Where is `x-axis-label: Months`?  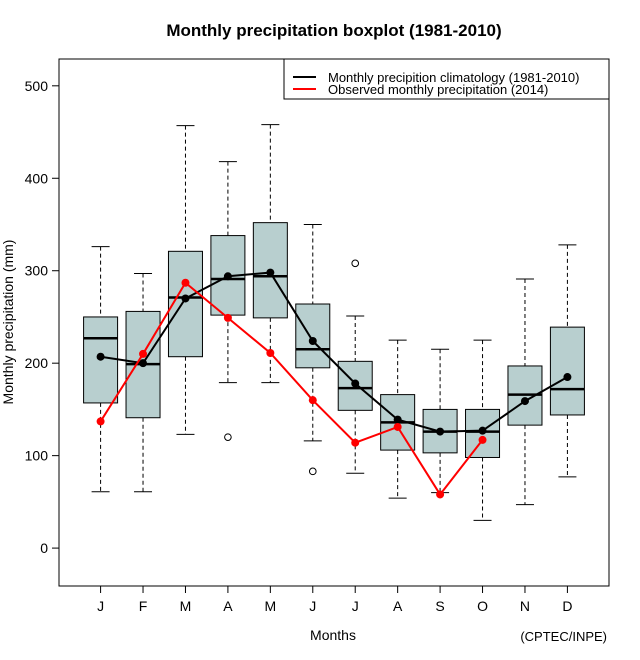
x-axis-label: Months is located at coordinates (333, 635).